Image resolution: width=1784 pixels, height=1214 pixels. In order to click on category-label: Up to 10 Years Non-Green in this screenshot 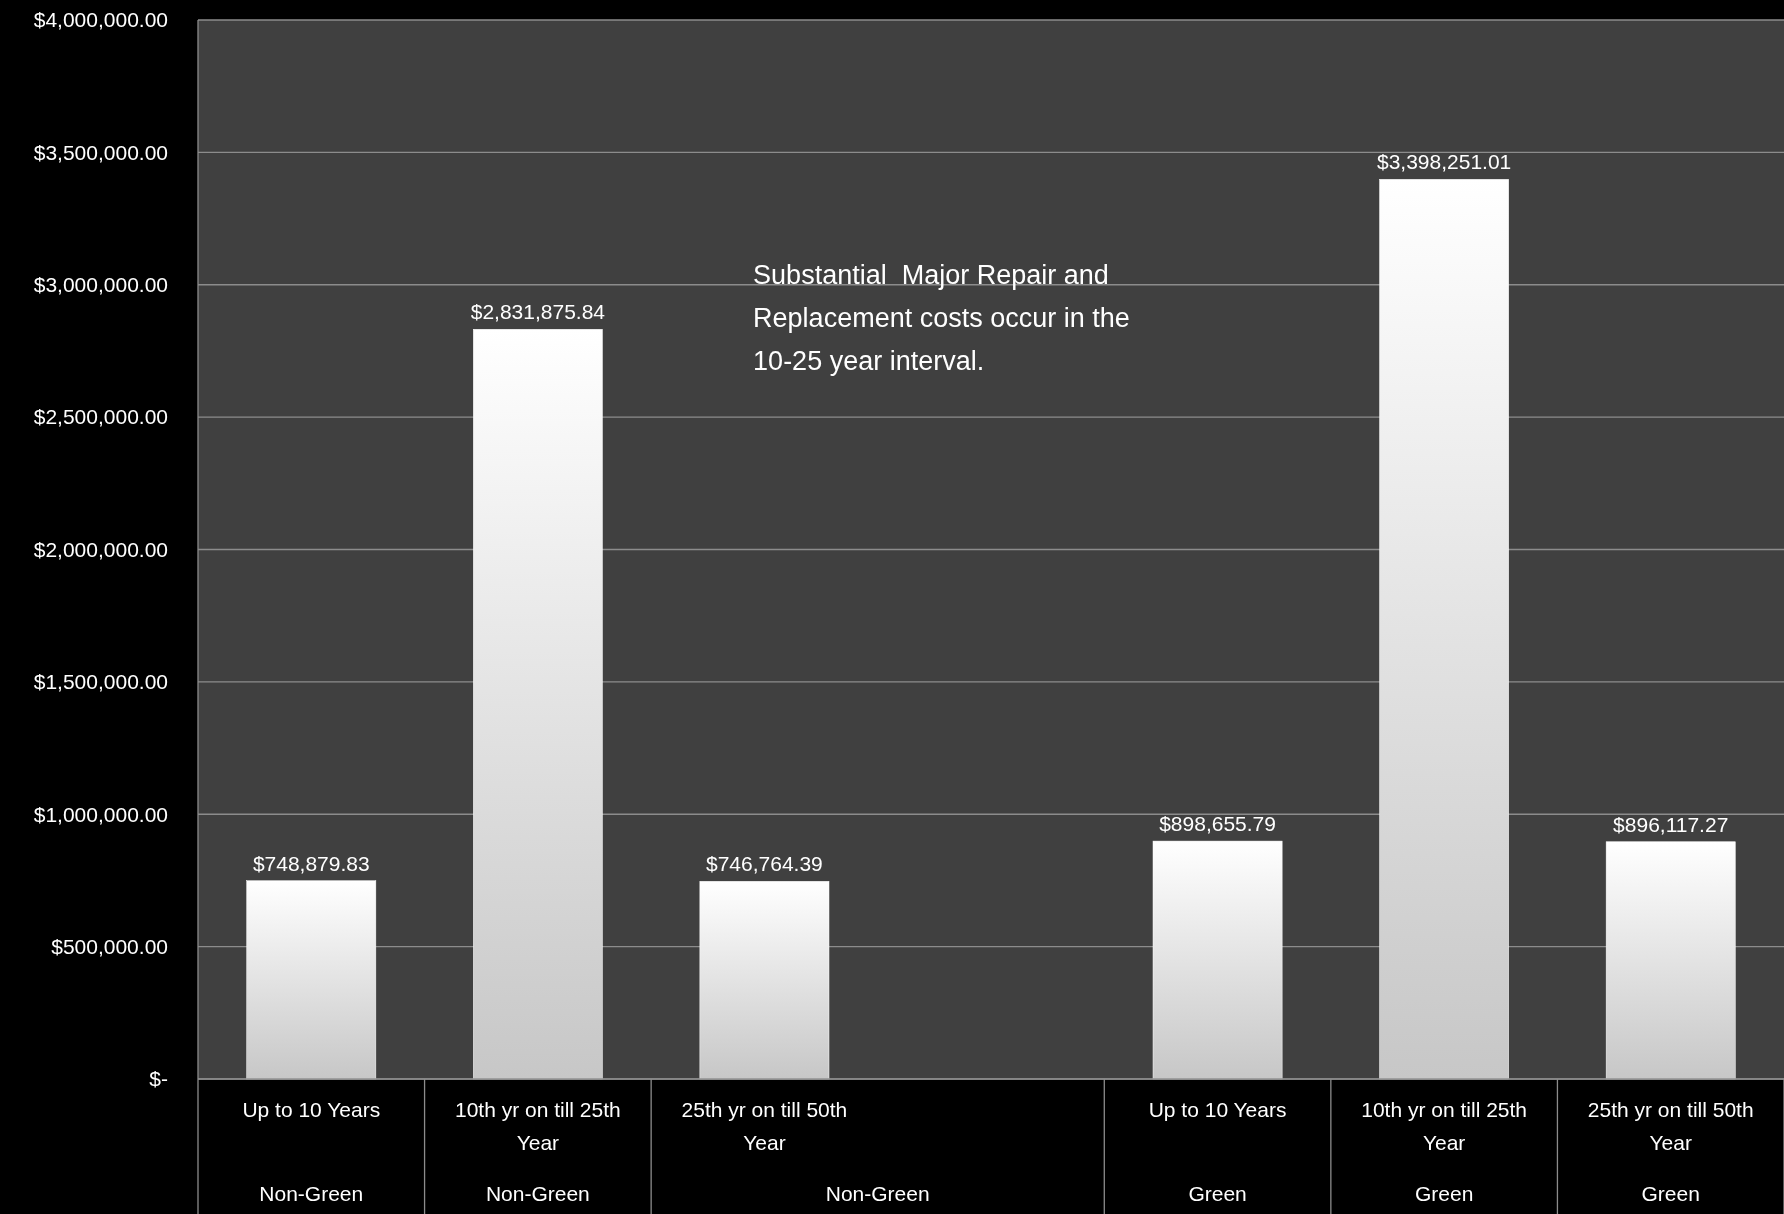, I will do `click(311, 1151)`.